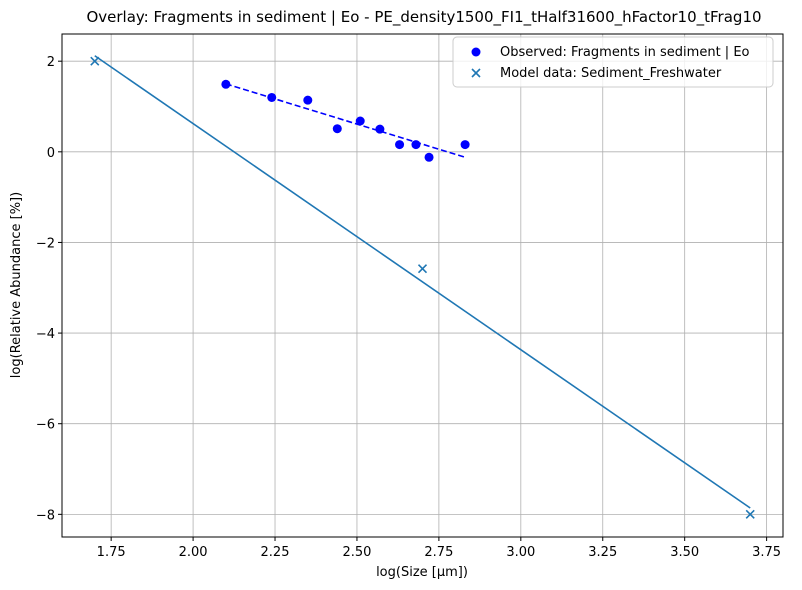 The image size is (802, 590). I want to click on x-tick-label: 1.75, so click(111, 552).